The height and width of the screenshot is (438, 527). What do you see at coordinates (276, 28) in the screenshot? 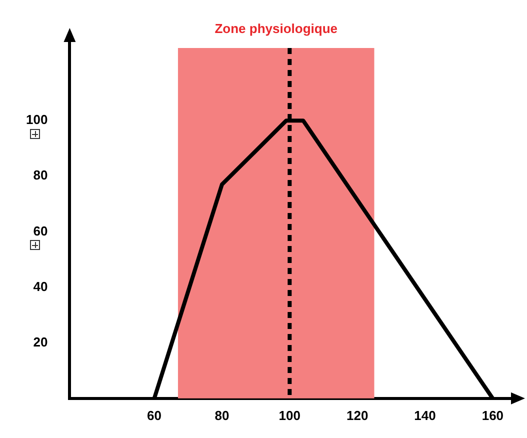
I see `band-label: Zone physiologique` at bounding box center [276, 28].